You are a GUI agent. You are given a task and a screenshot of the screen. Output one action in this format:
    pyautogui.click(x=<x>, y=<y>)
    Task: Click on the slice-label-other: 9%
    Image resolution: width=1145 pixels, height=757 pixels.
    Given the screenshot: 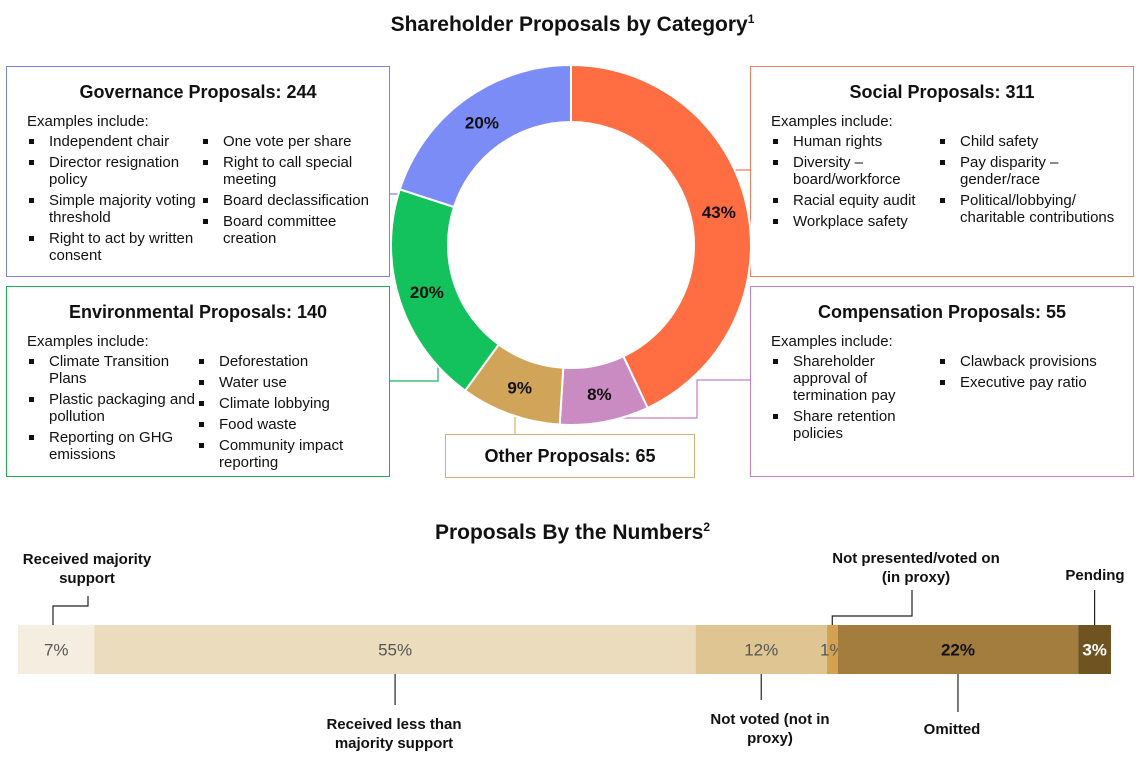 What is the action you would take?
    pyautogui.click(x=519, y=388)
    